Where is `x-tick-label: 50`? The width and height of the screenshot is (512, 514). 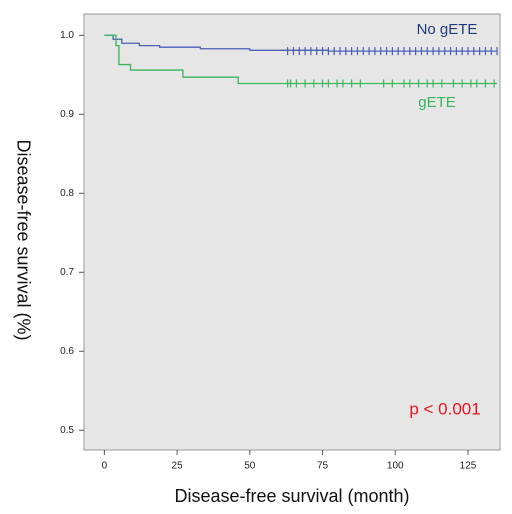
x-tick-label: 50 is located at coordinates (250, 466).